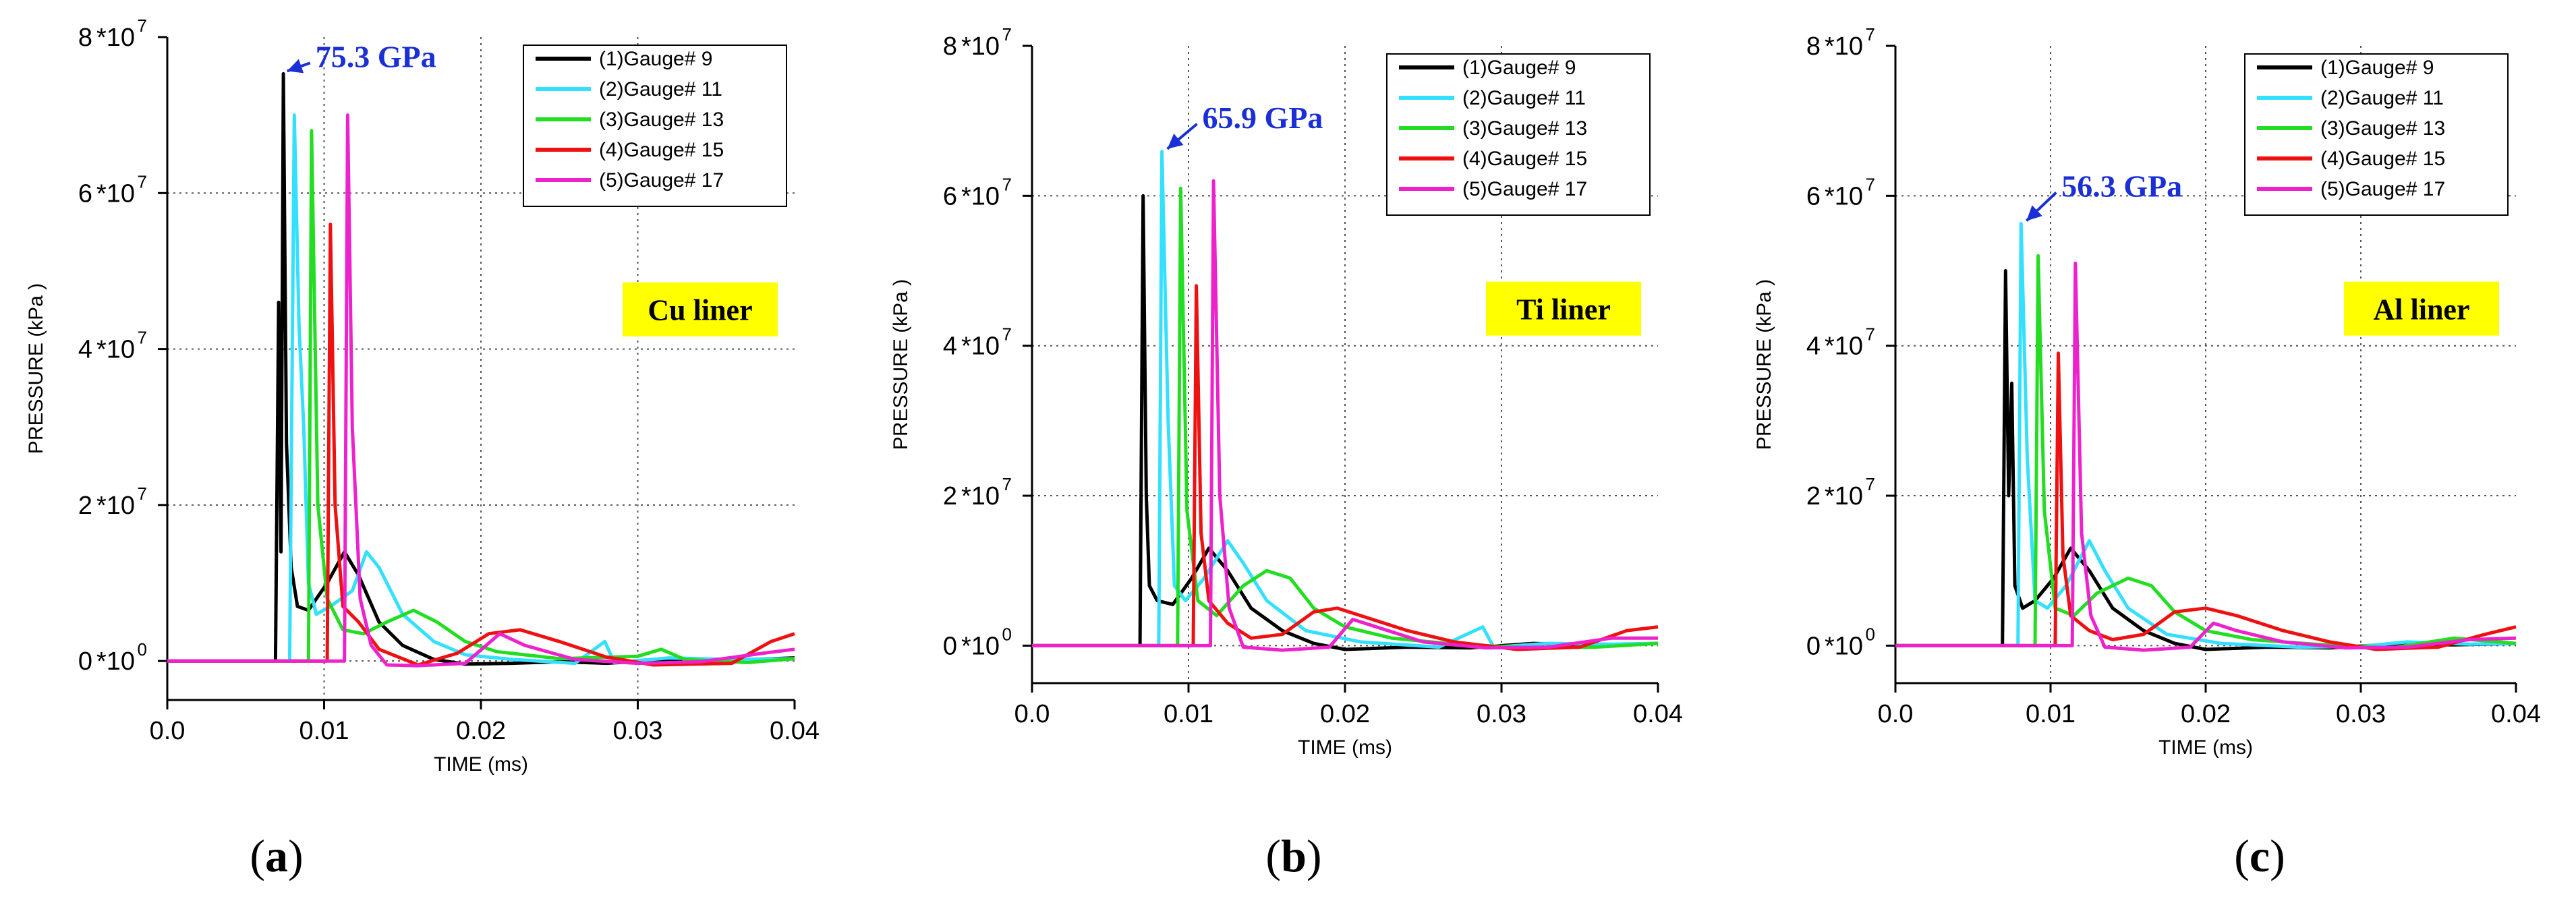 The width and height of the screenshot is (2576, 905). What do you see at coordinates (661, 180) in the screenshot?
I see `legend-label-gauge-5: (5)Gauge# 17` at bounding box center [661, 180].